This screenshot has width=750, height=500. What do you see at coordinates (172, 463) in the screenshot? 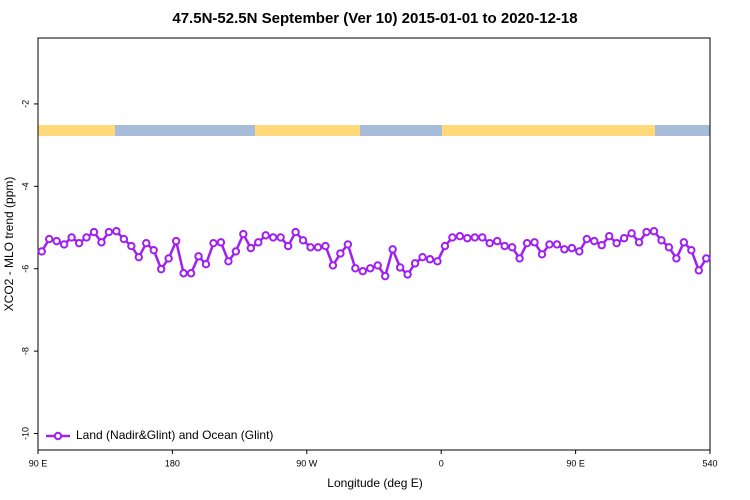
I see `x-tick-label: 180` at bounding box center [172, 463].